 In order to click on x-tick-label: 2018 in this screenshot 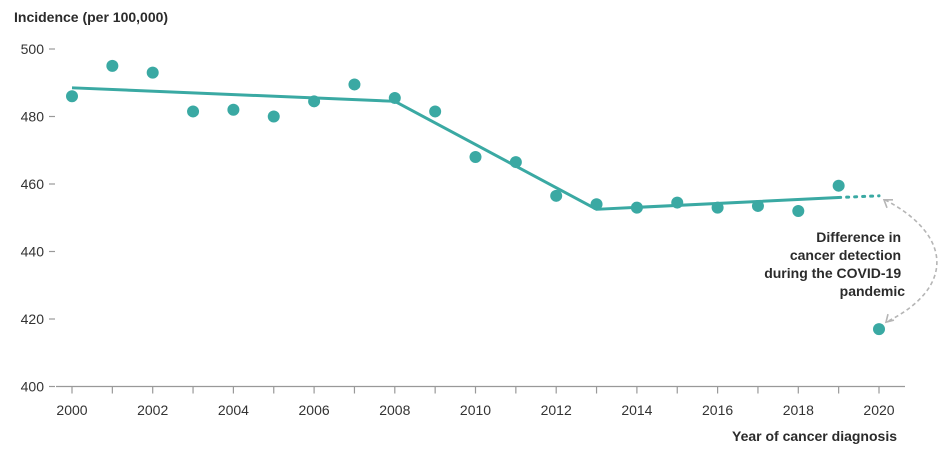, I will do `click(798, 410)`.